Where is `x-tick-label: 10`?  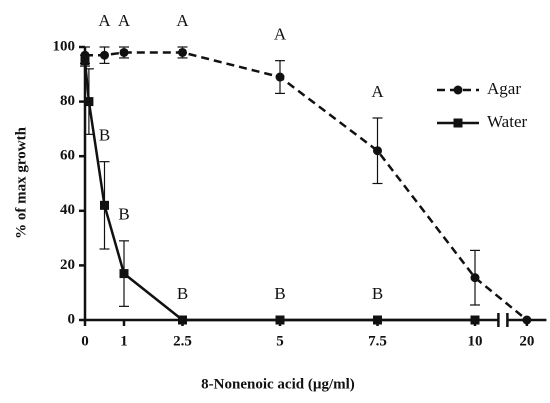
x-tick-label: 10 is located at coordinates (475, 341).